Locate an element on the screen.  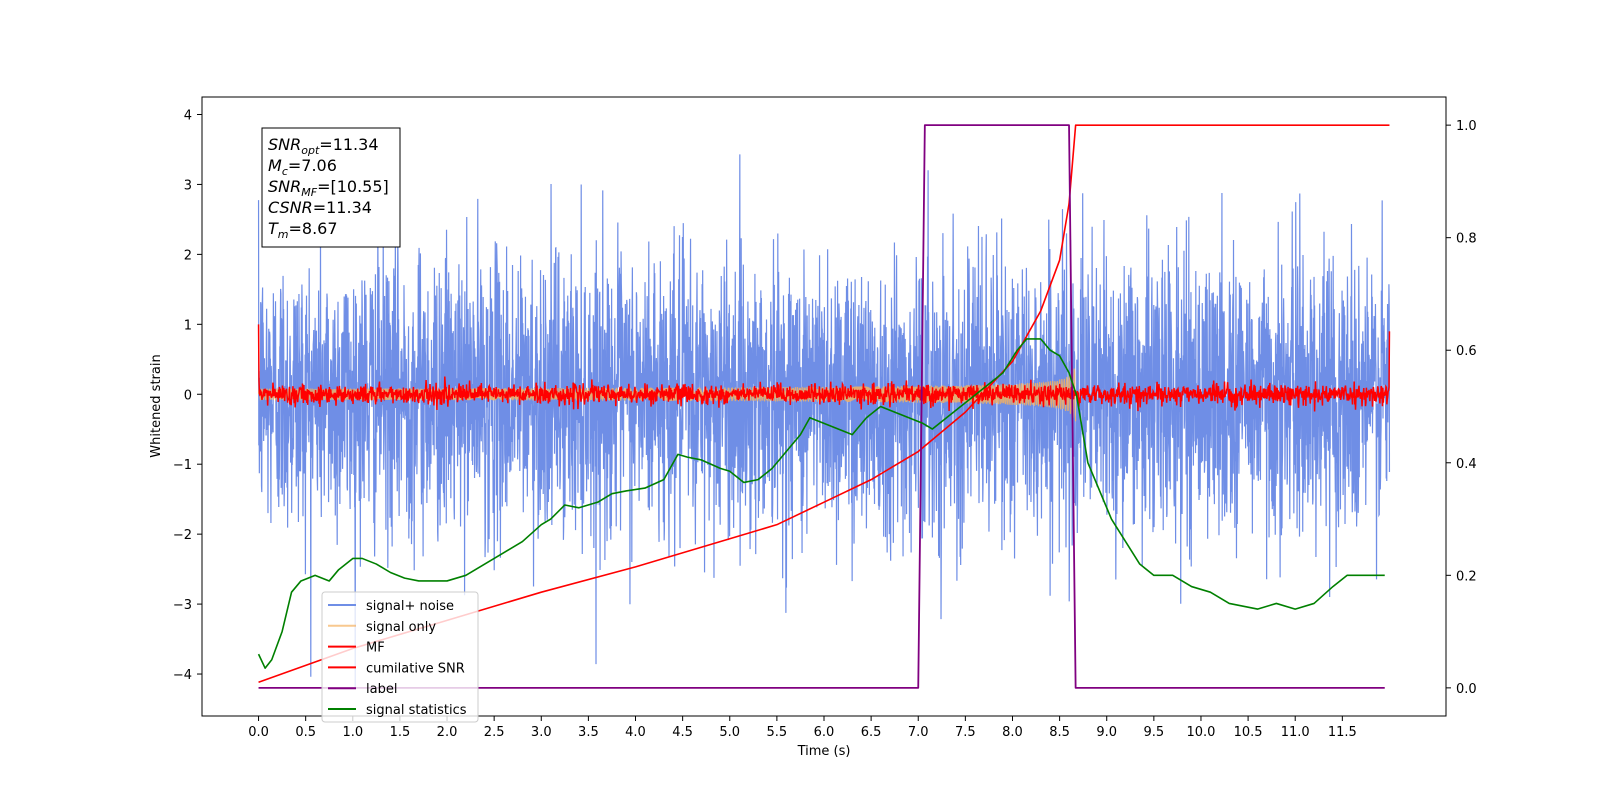
y-tick-label-left: −1 is located at coordinates (182, 465).